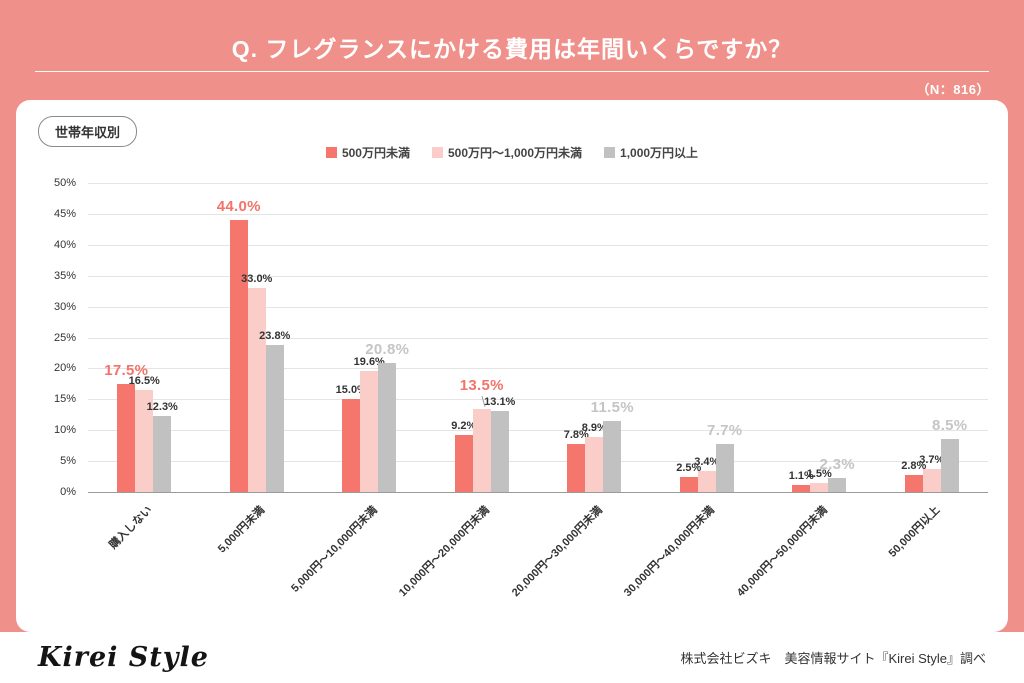 Image resolution: width=1024 pixels, height=683 pixels. What do you see at coordinates (238, 207) in the screenshot?
I see `bar-value-label: 44.0%` at bounding box center [238, 207].